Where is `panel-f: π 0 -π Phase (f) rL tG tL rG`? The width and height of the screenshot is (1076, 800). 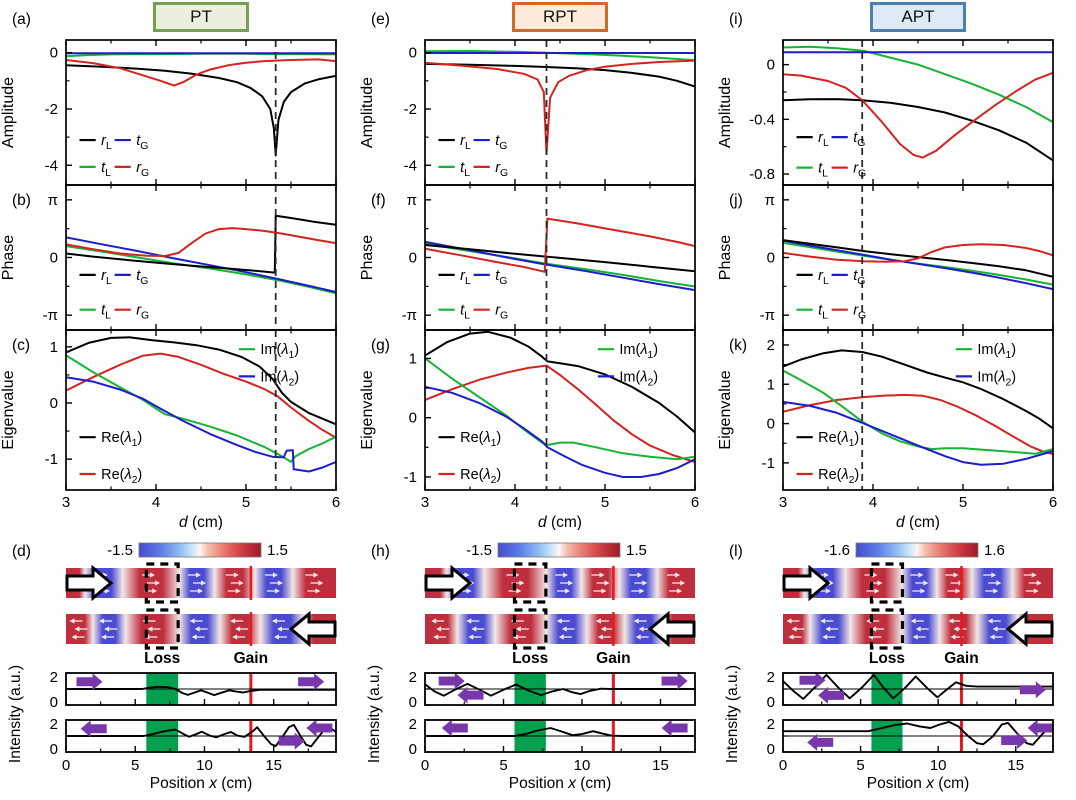
panel-f: π 0 -π Phase (f) rL tG tL rG is located at coordinates (527, 257).